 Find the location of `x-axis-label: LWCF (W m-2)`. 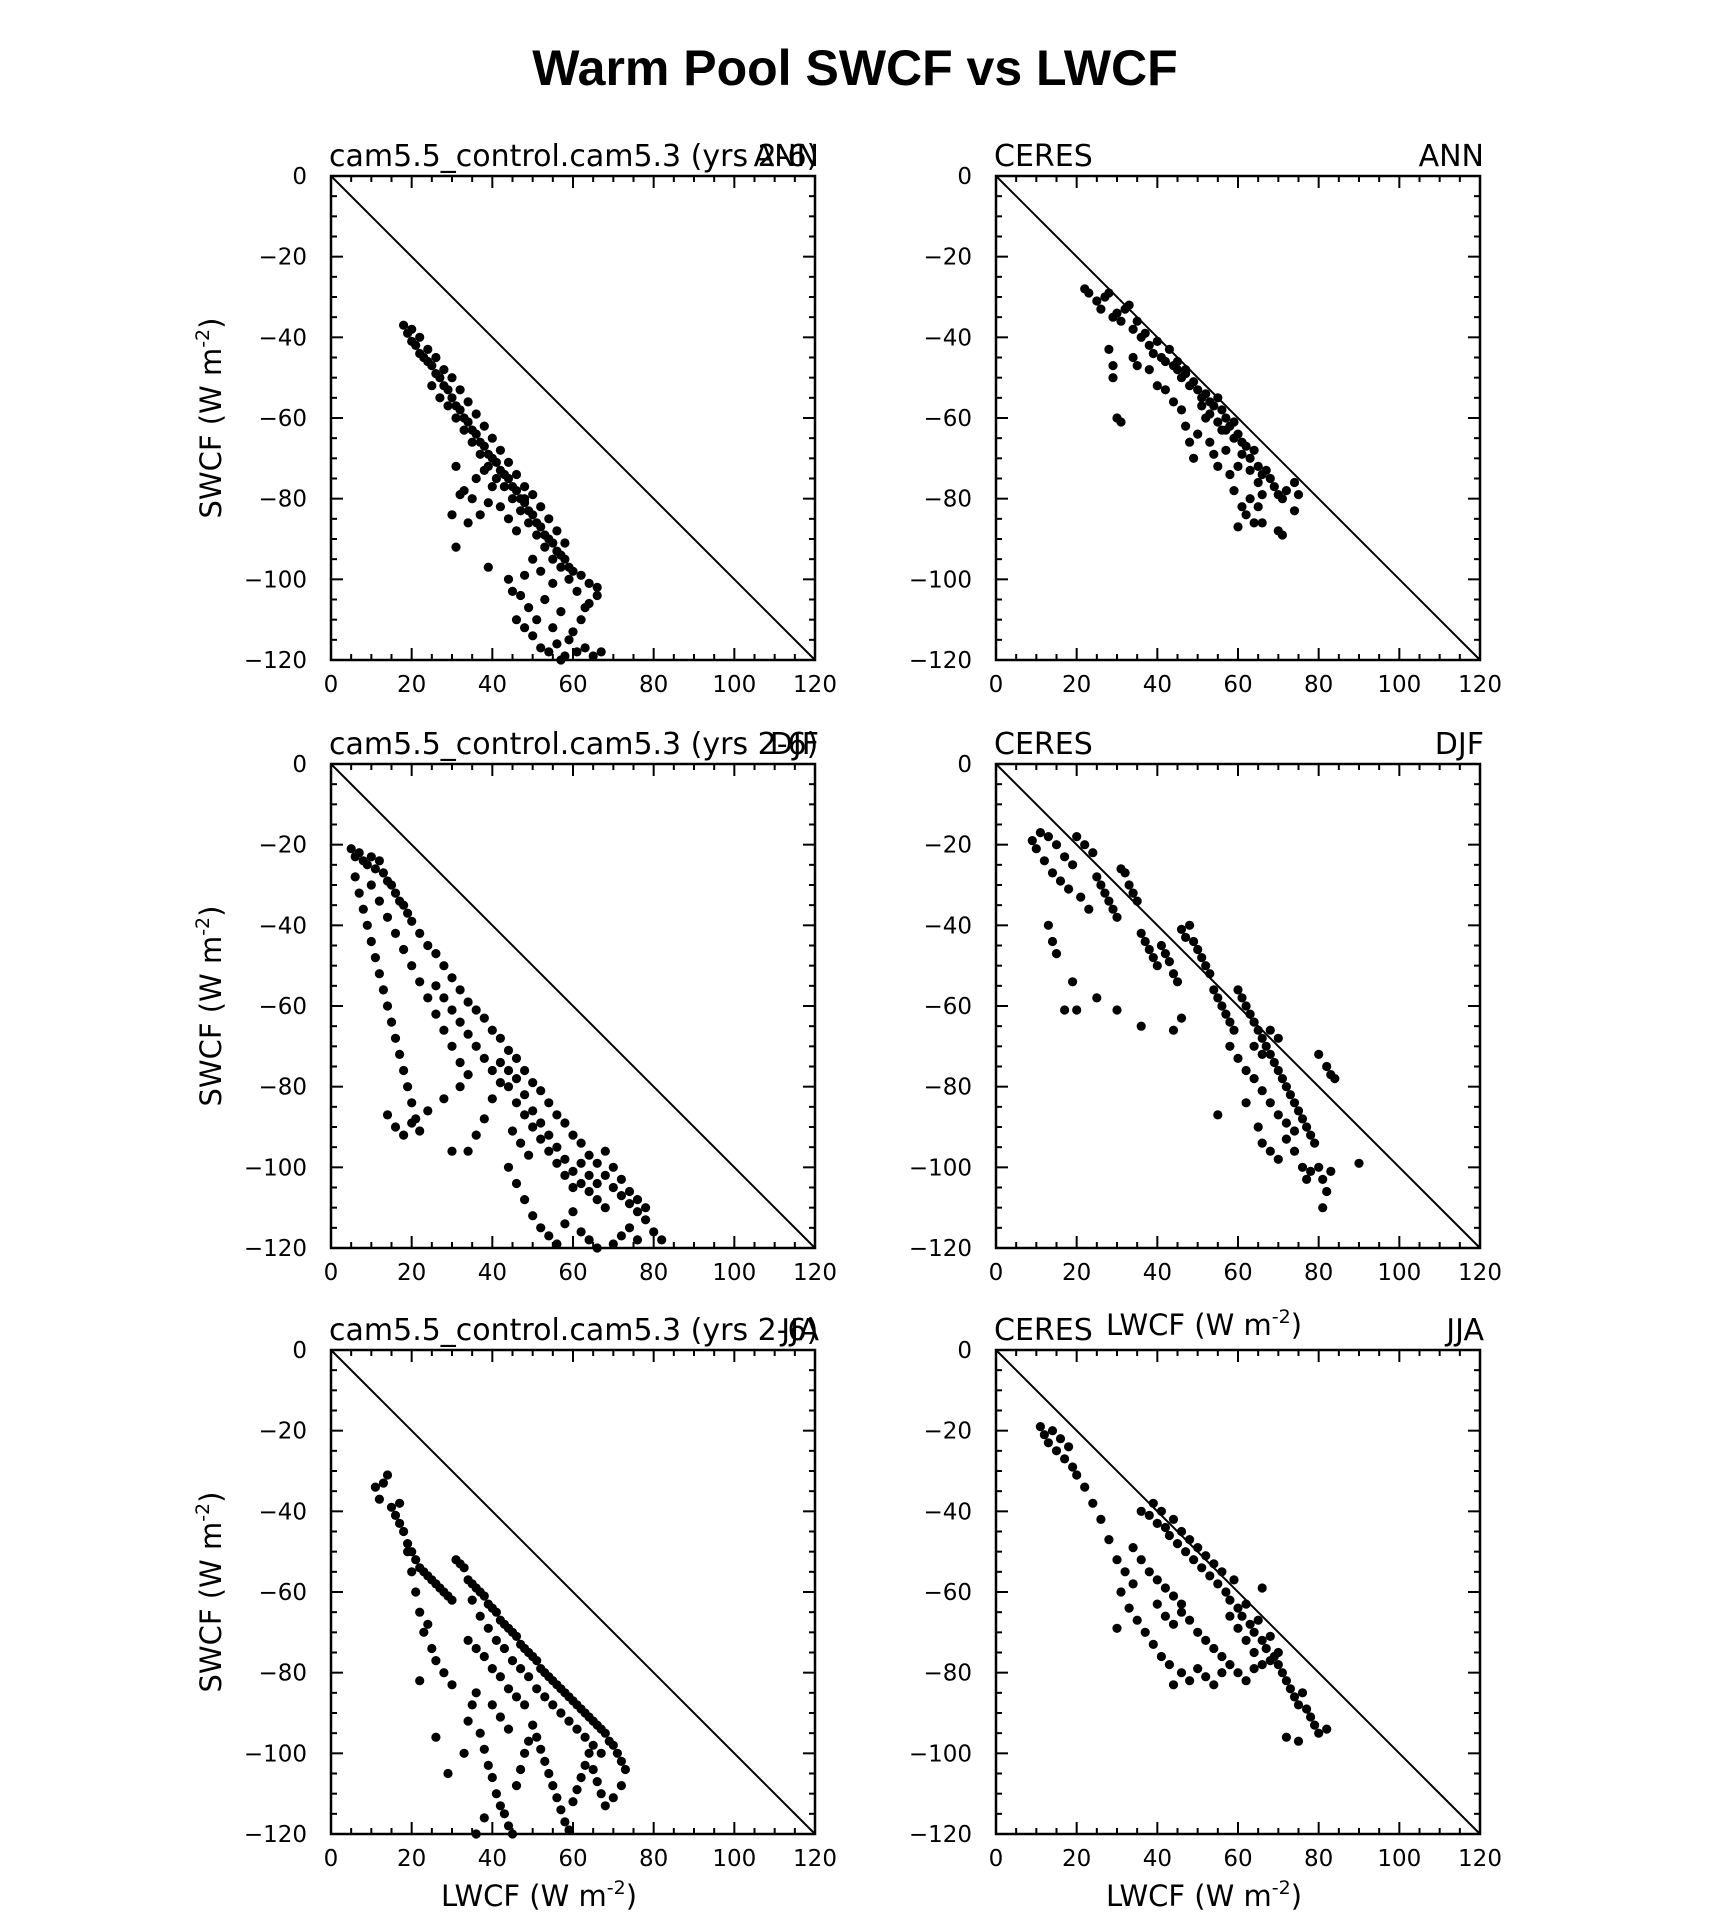

x-axis-label: LWCF (W m-2) is located at coordinates (539, 1895).